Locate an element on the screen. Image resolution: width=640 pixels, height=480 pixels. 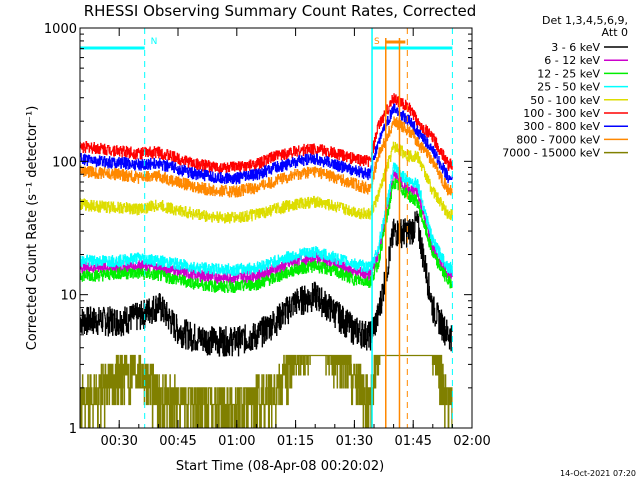
legend-label-3: 25 - 50 keV is located at coordinates (568, 87).